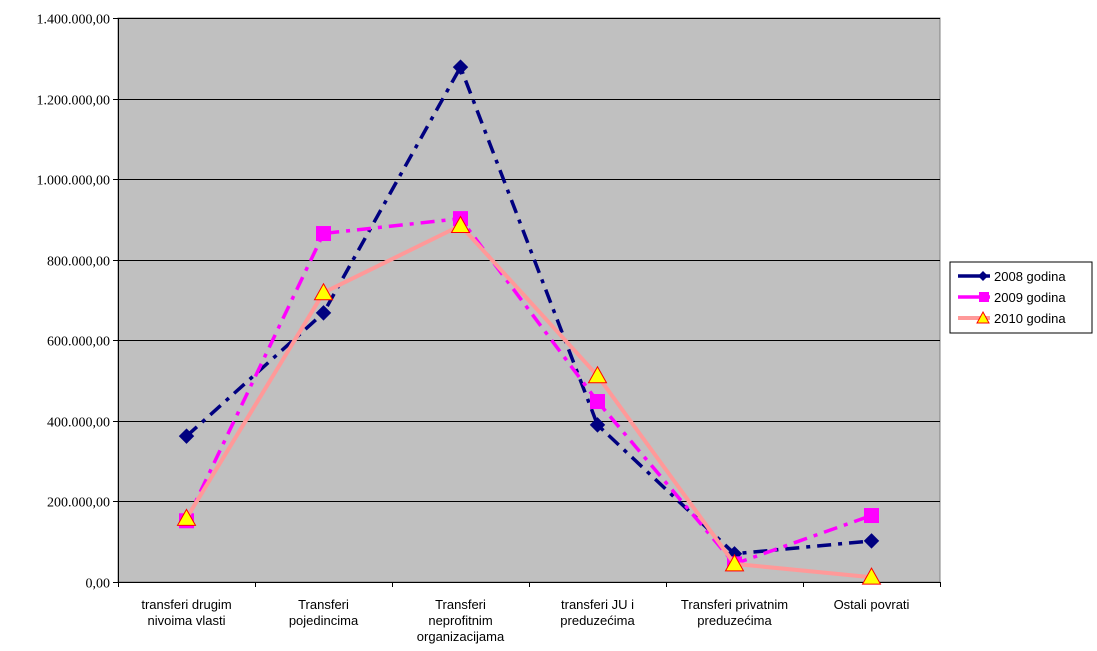  What do you see at coordinates (1030, 276) in the screenshot?
I see `legend-label: 2008 godina` at bounding box center [1030, 276].